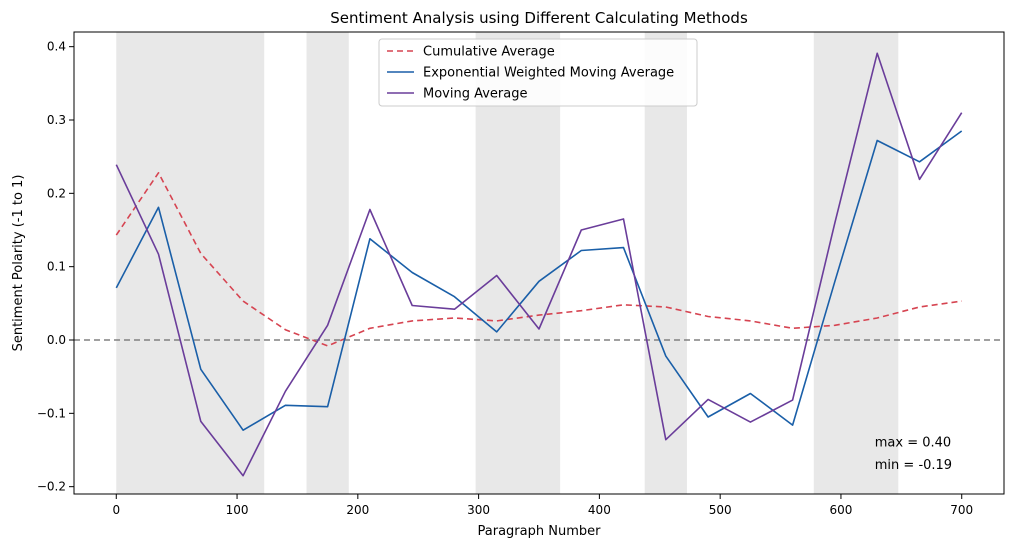 Image resolution: width=1012 pixels, height=551 pixels. I want to click on x-tick-label: 500, so click(720, 510).